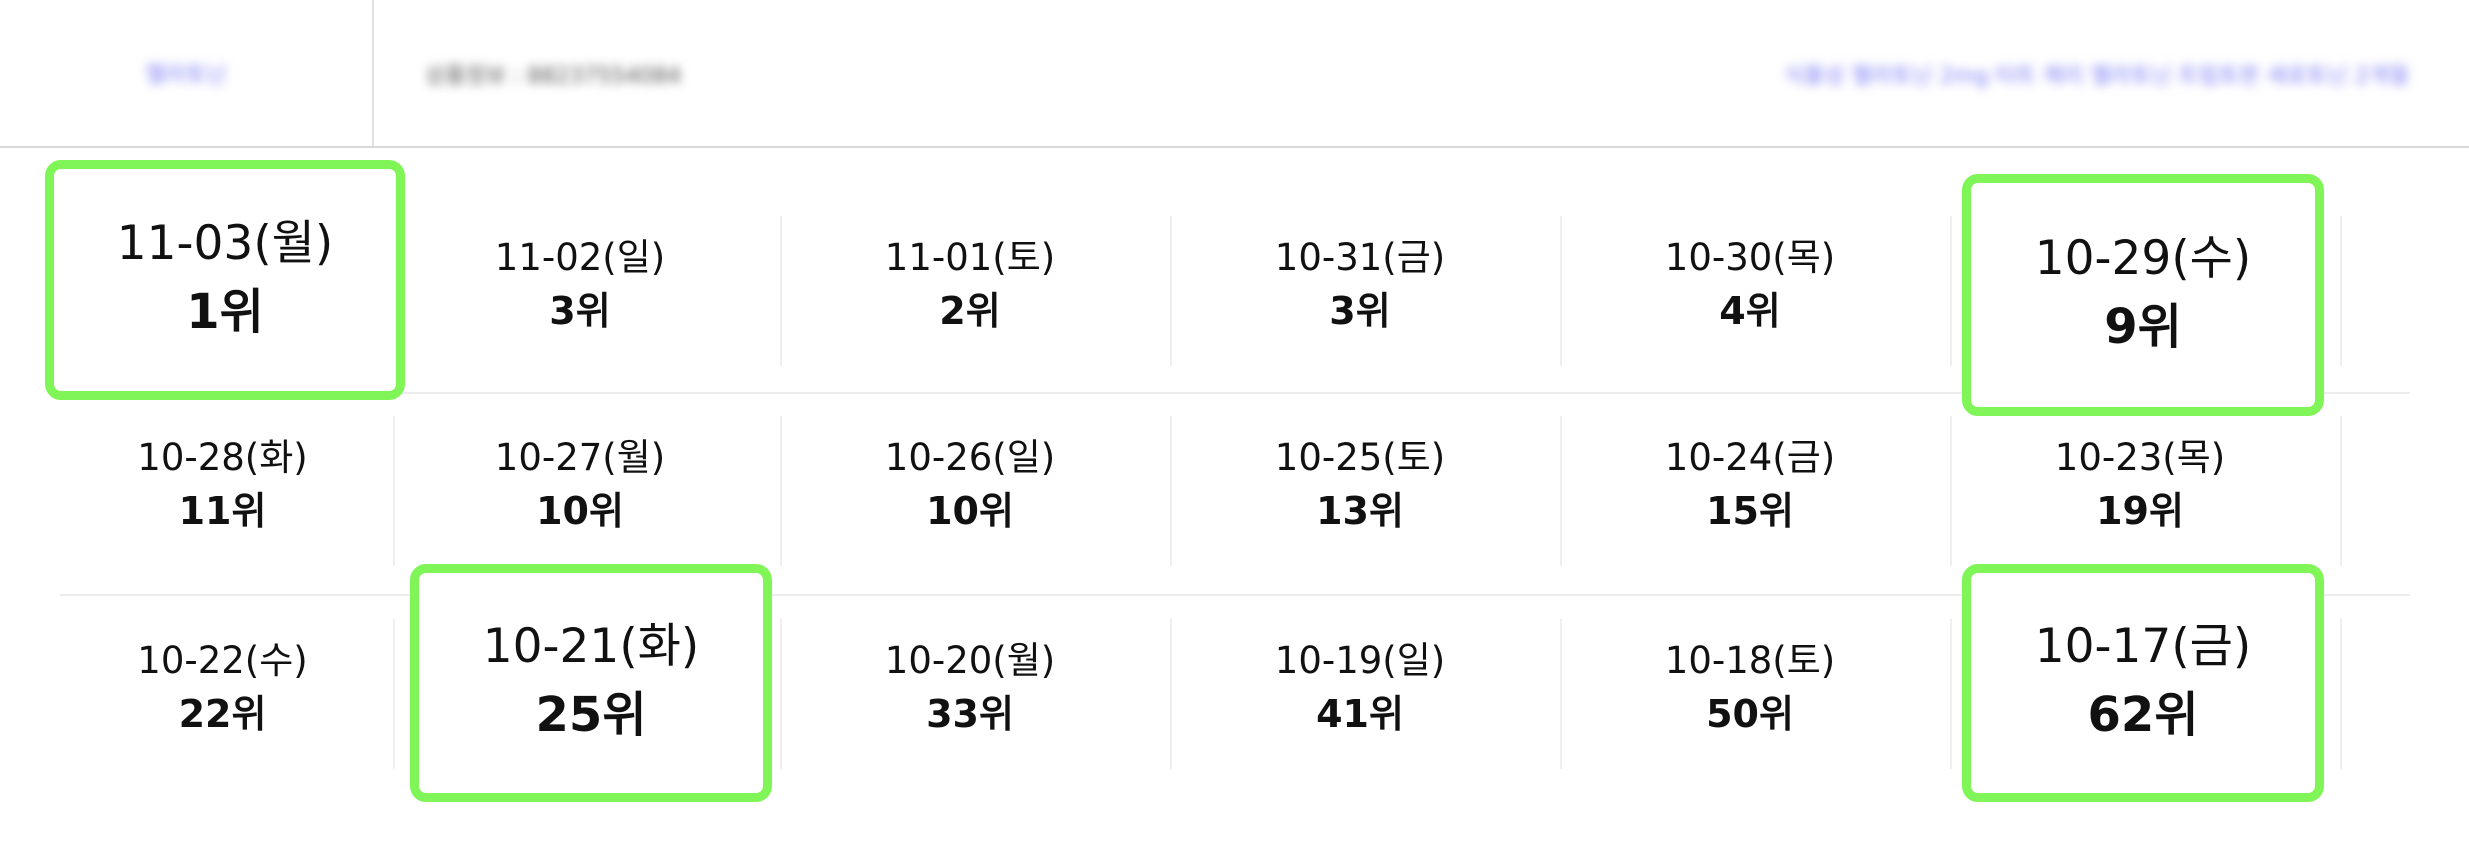 The width and height of the screenshot is (2469, 860). I want to click on ranking-cell: 10-26(일) 10위, so click(970, 486).